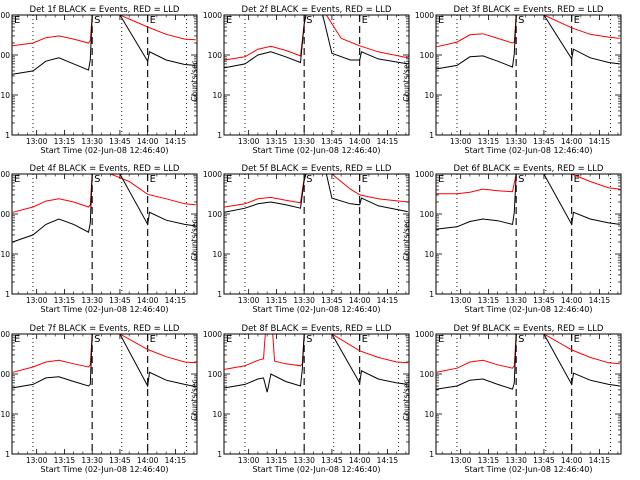 This screenshot has width=640, height=480. I want to click on panel-title: Det 5f BLACK = Events, RED = LLD, so click(317, 169).